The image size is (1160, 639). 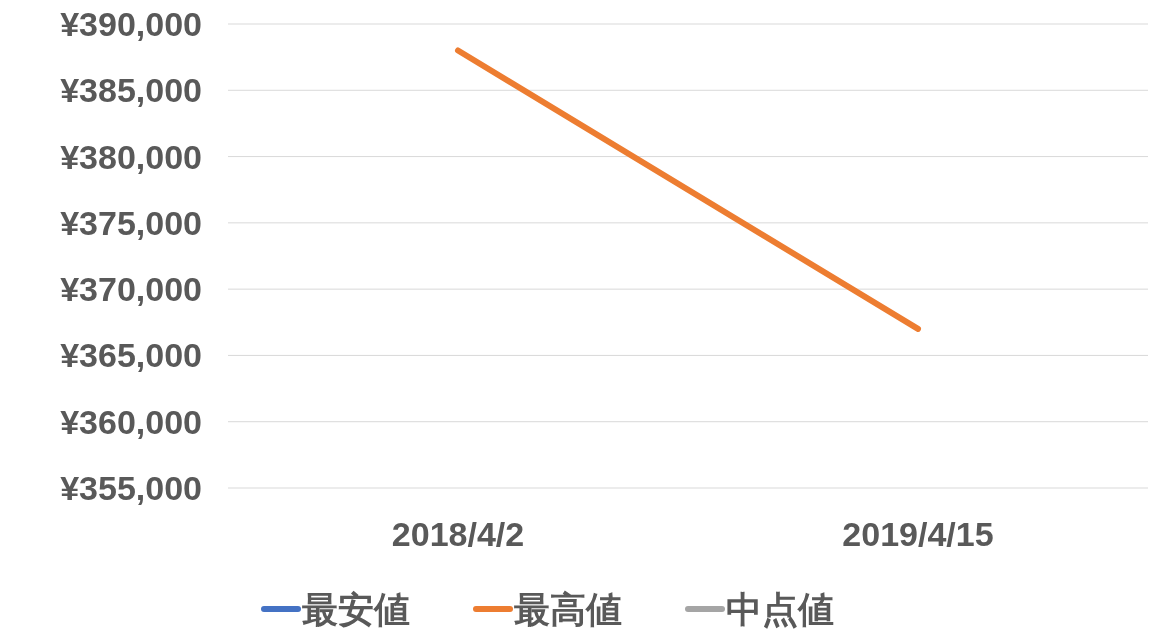 What do you see at coordinates (356, 609) in the screenshot?
I see `legend-label: 最安値` at bounding box center [356, 609].